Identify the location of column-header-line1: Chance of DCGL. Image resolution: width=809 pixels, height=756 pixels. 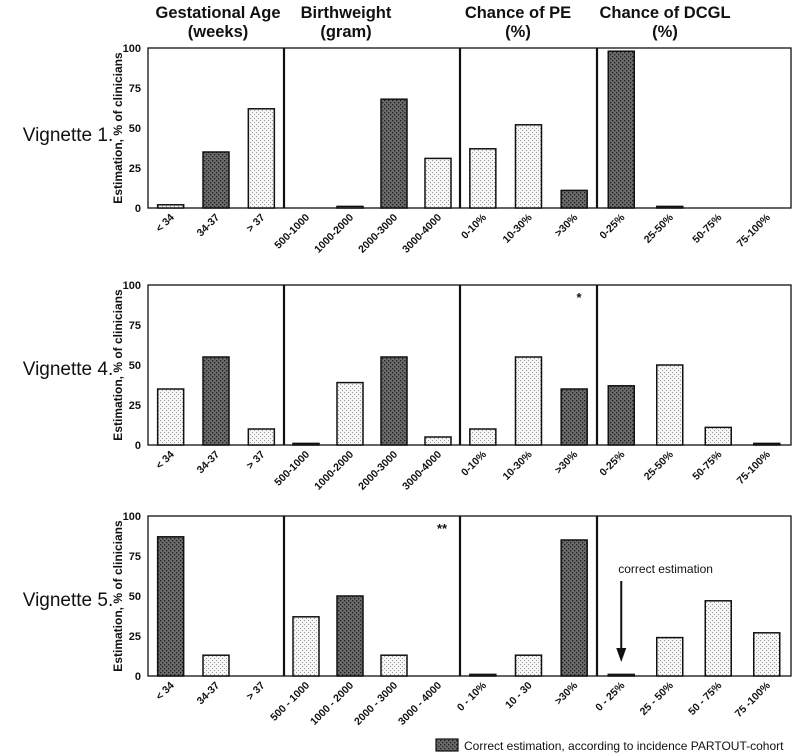
(664, 13).